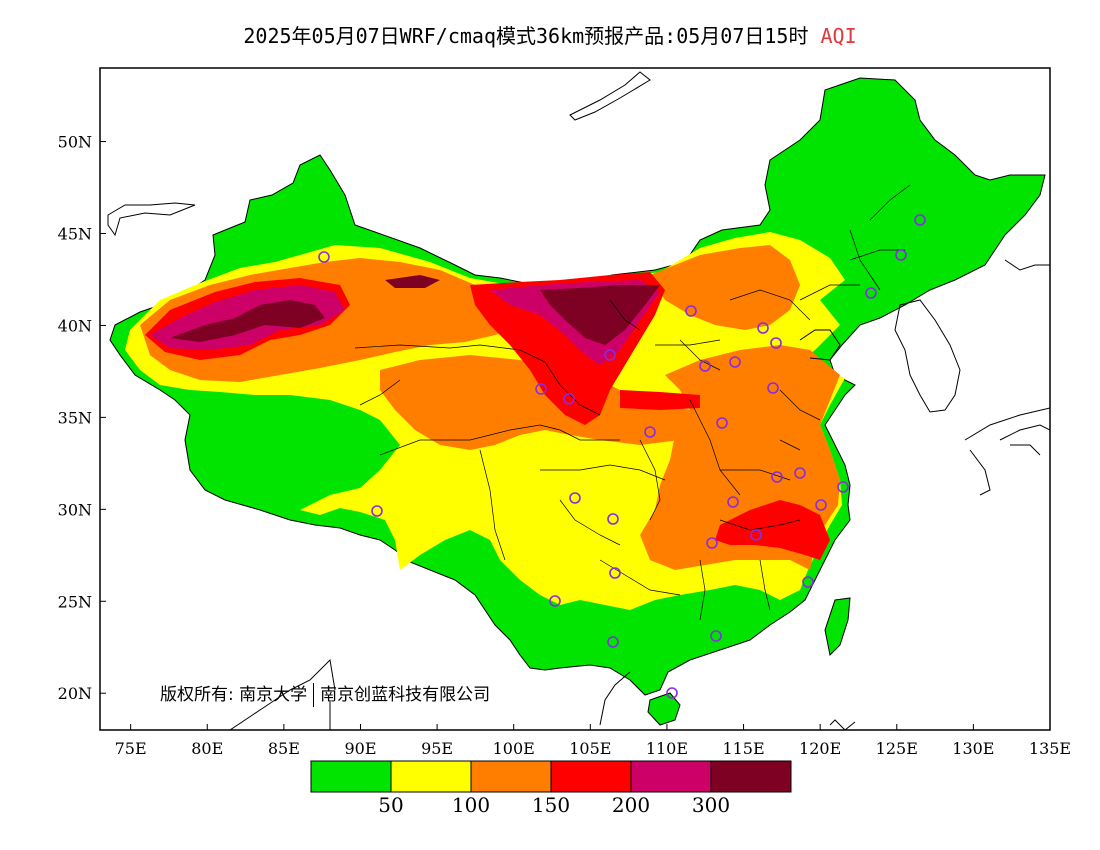 Image resolution: width=1100 pixels, height=850 pixels. What do you see at coordinates (551, 805) in the screenshot?
I see `legend-label: 150` at bounding box center [551, 805].